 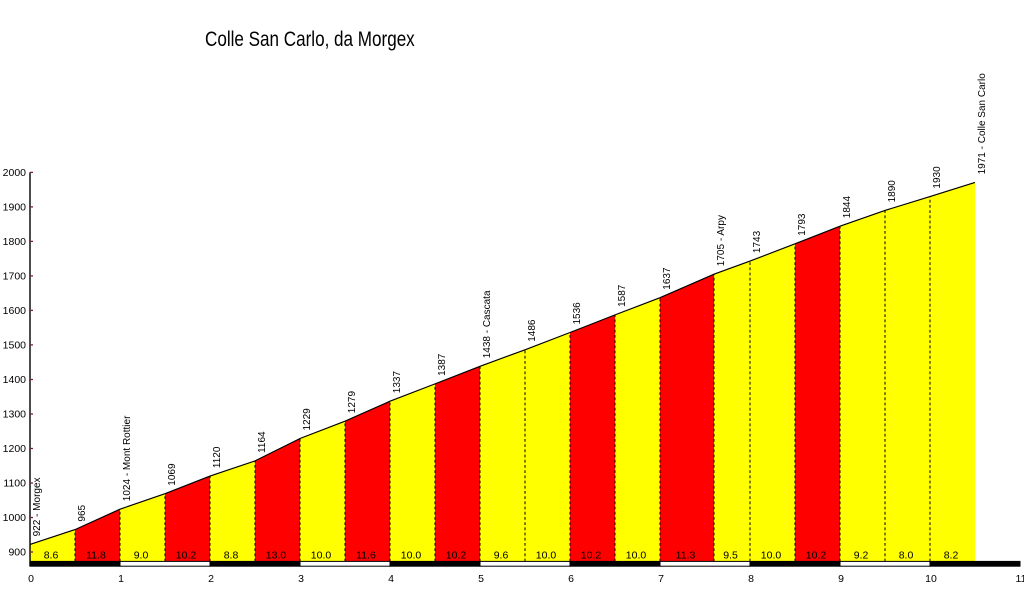 What do you see at coordinates (481, 579) in the screenshot?
I see `svg-text: 5` at bounding box center [481, 579].